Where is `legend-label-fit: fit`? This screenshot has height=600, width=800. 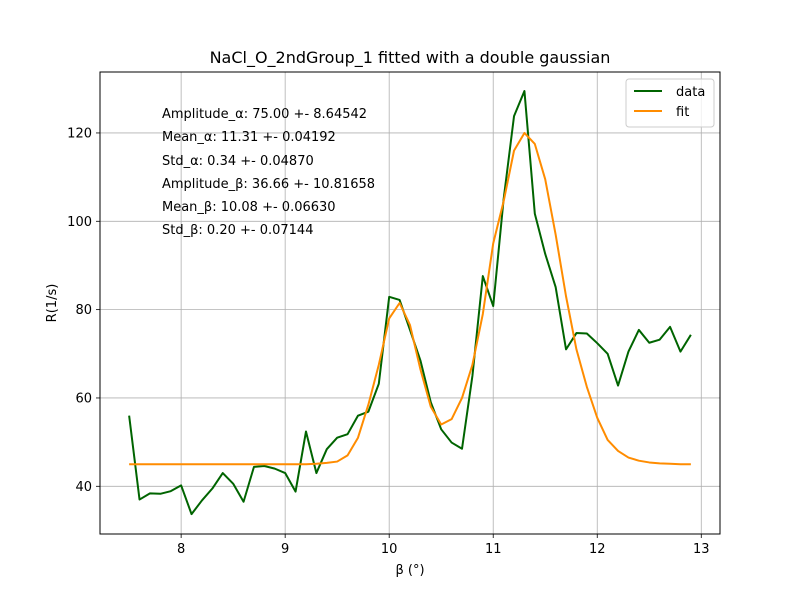 legend-label-fit: fit is located at coordinates (682, 112).